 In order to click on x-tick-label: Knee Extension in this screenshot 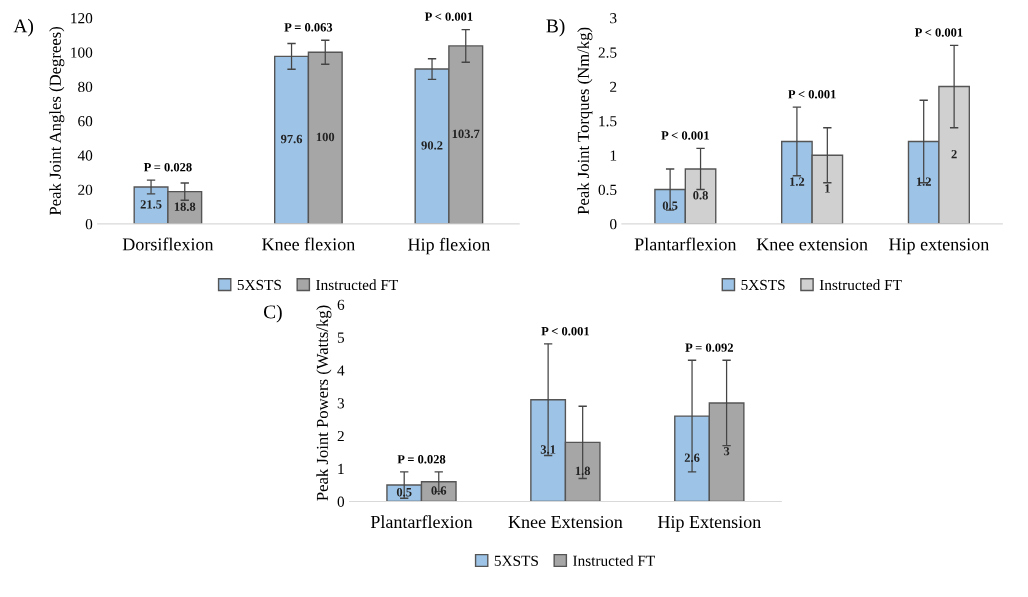, I will do `click(565, 522)`.